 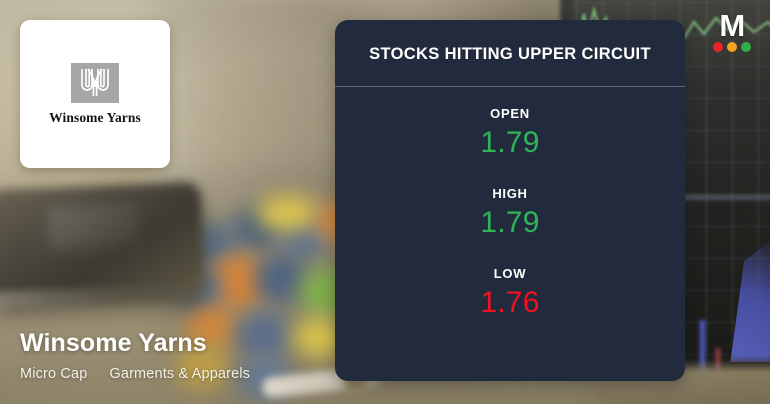 I want to click on winsome-yarns-monogram-icon, so click(x=95, y=82).